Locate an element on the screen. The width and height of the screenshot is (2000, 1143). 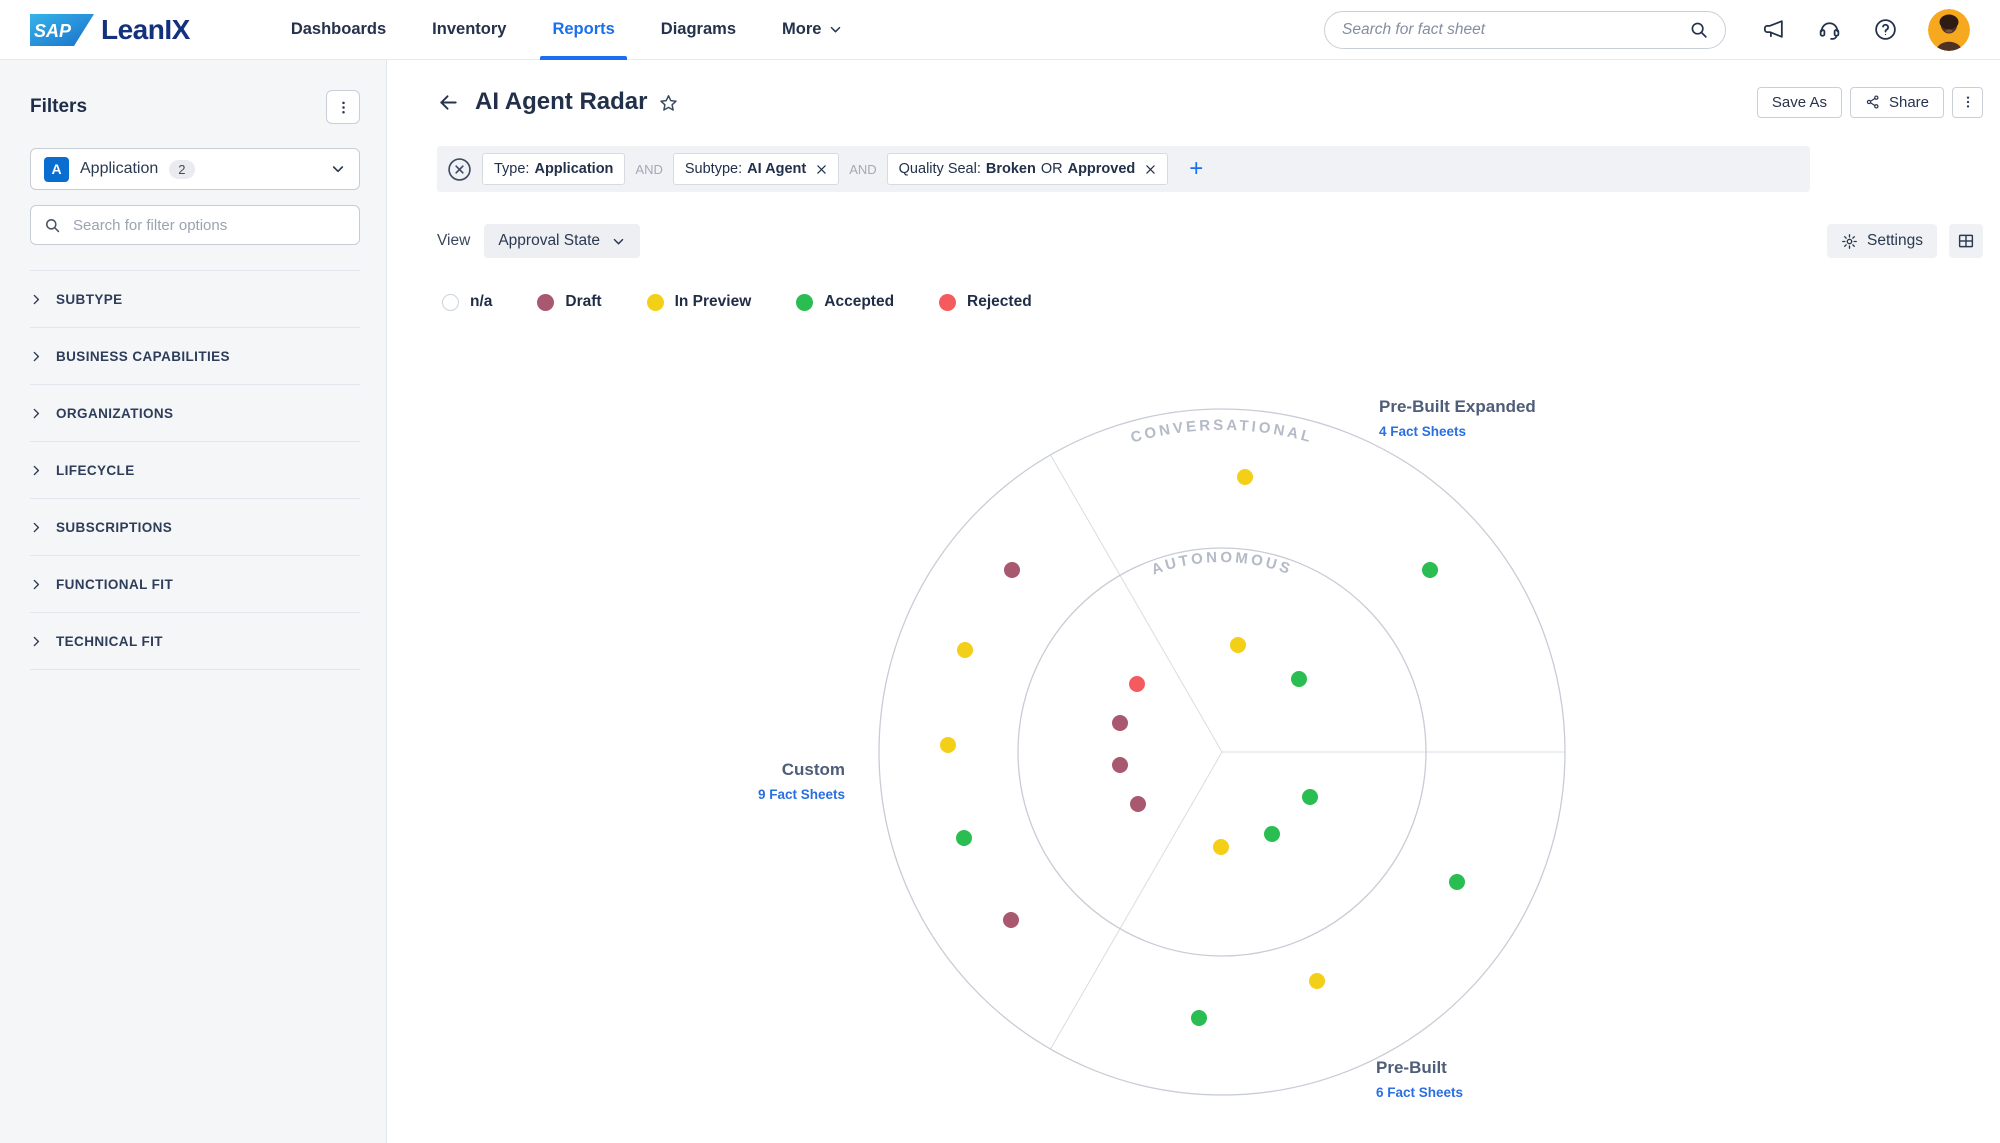
filters-menu-button is located at coordinates (343, 107).